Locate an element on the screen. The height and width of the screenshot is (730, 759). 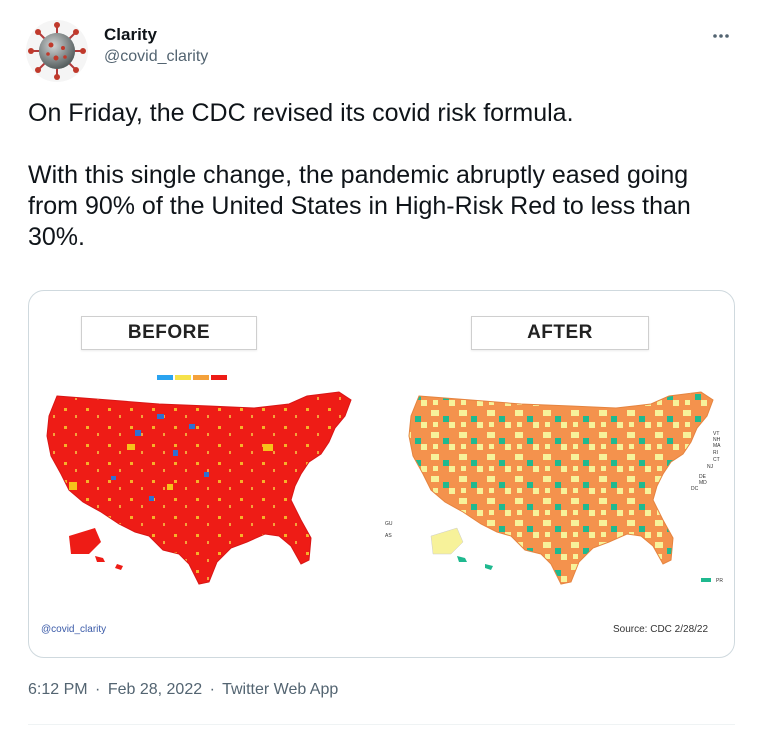
tweet-date: Feb 28, 2022 is located at coordinates (155, 689).